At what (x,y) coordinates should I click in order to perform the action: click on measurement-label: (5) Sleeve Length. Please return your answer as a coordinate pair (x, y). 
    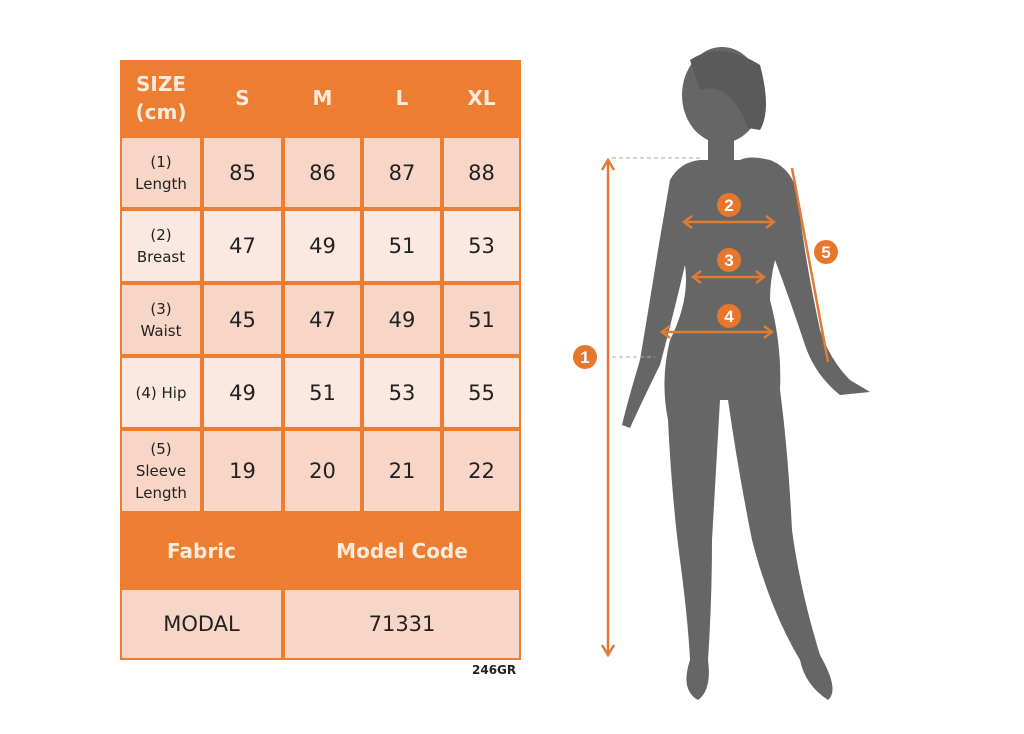
    Looking at the image, I should click on (161, 471).